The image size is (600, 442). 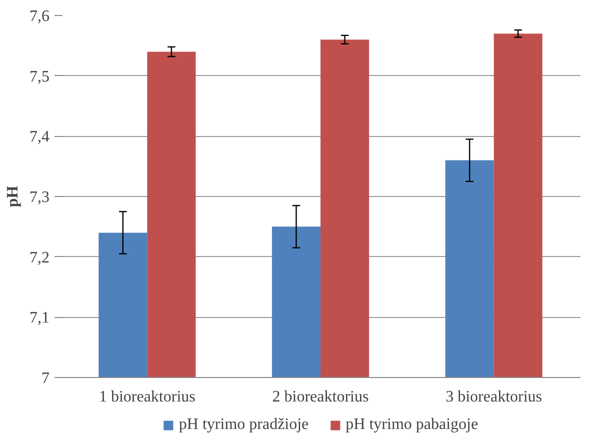 I want to click on y-axis-title: pH, so click(x=13, y=196).